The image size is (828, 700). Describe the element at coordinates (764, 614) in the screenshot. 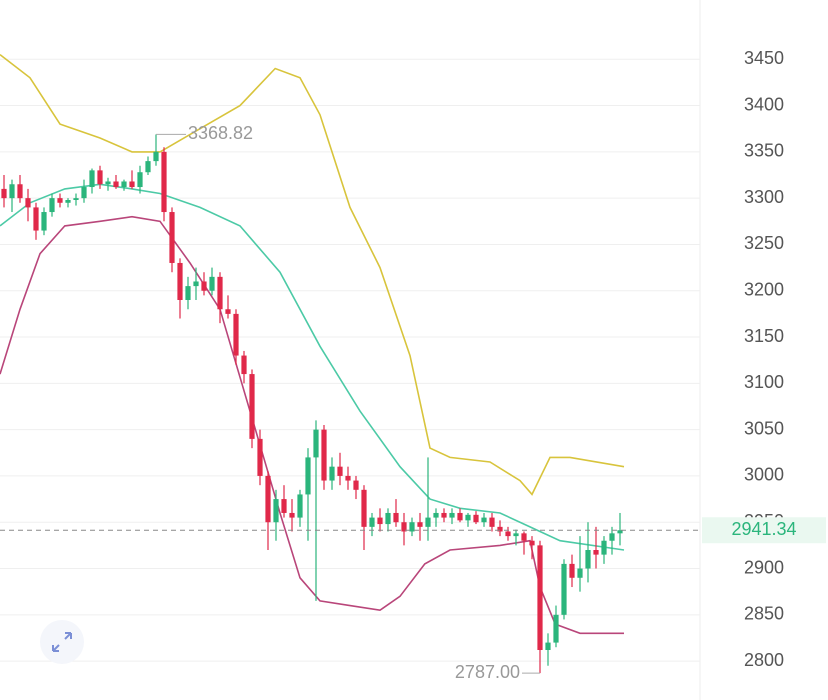

I see `y-tick-label: 2850` at that location.